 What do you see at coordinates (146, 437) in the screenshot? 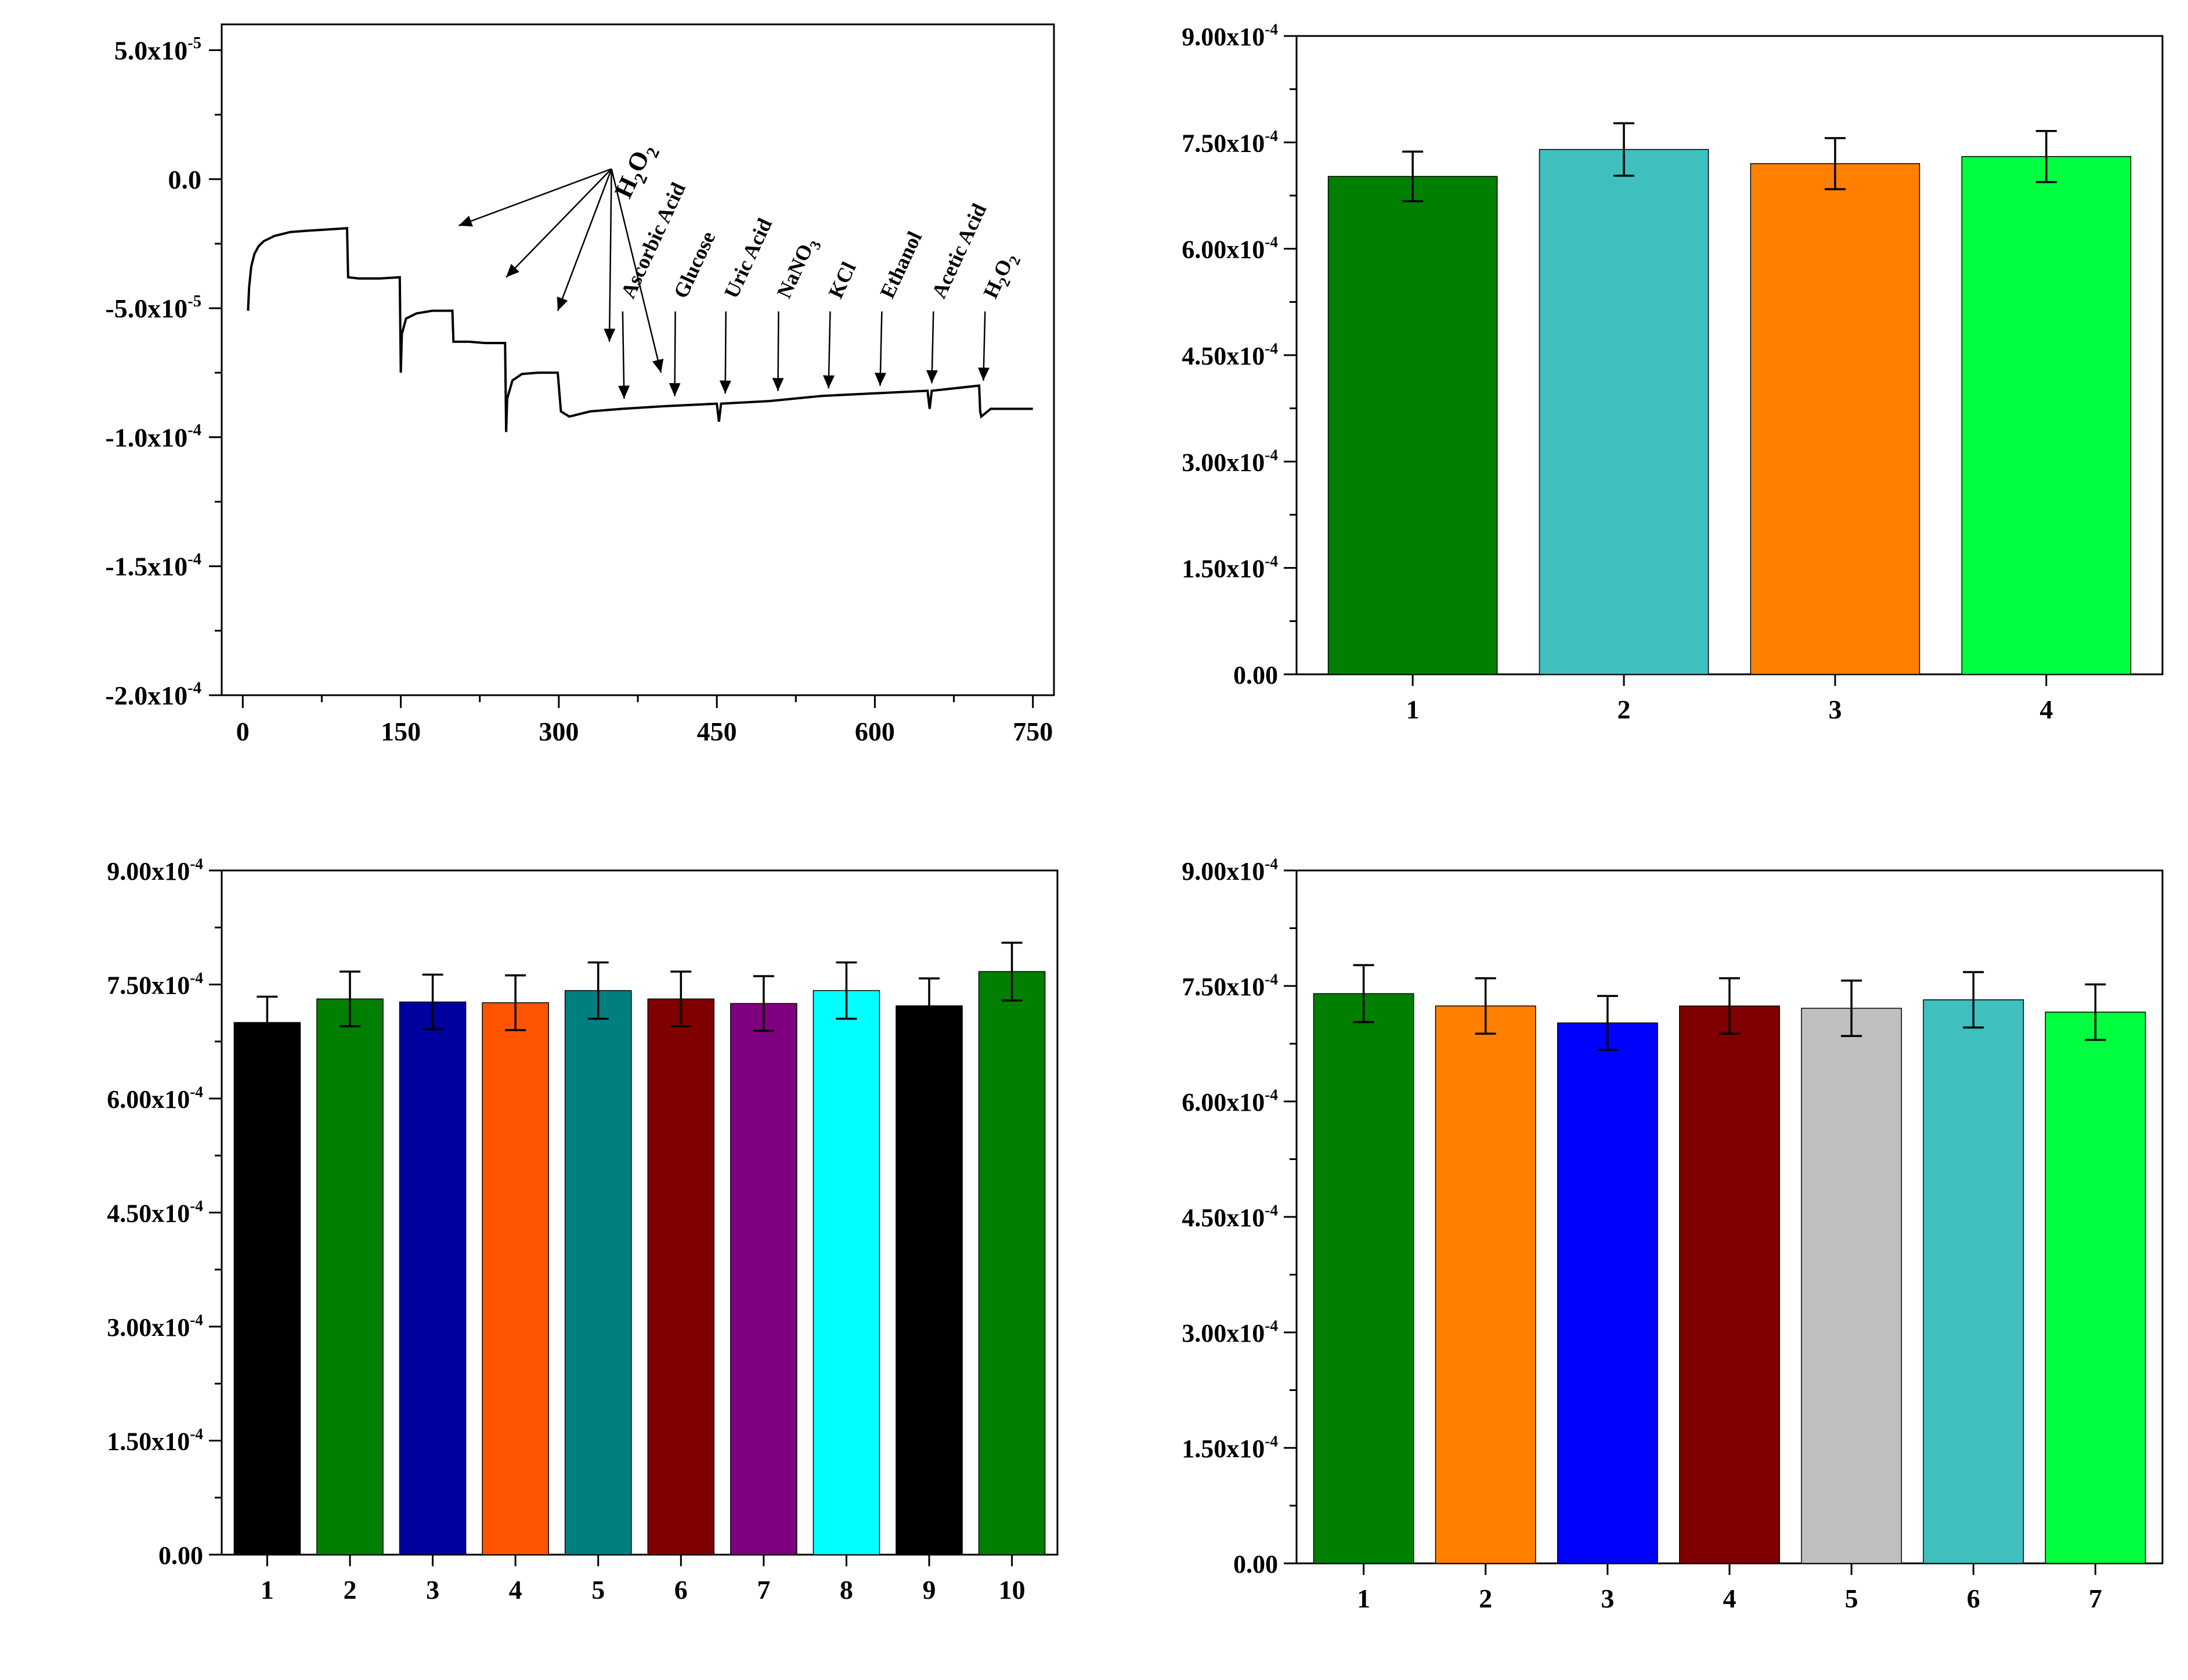
I see `tick-label-mantissa: -1.0x10` at bounding box center [146, 437].